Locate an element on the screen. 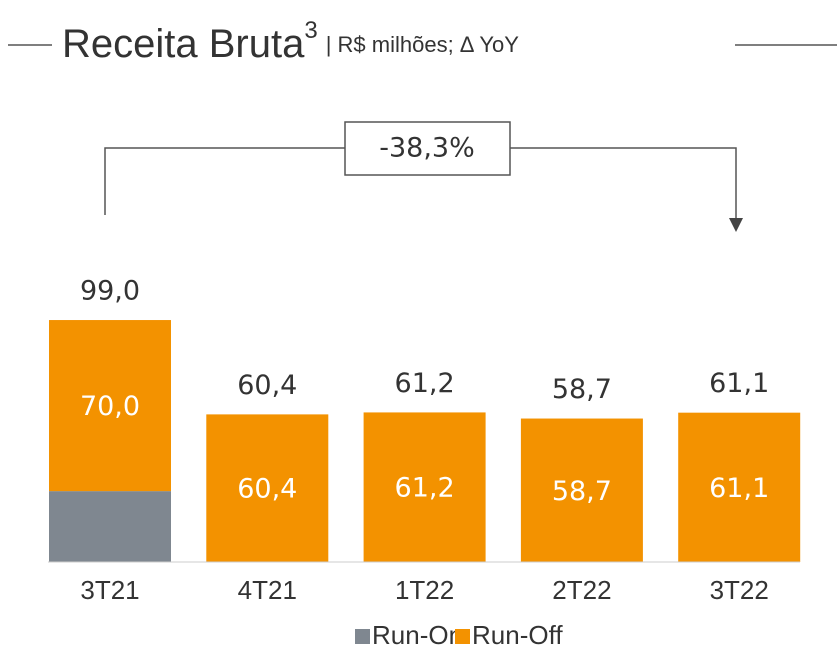  chart-title: Receita Bruta is located at coordinates (183, 44).